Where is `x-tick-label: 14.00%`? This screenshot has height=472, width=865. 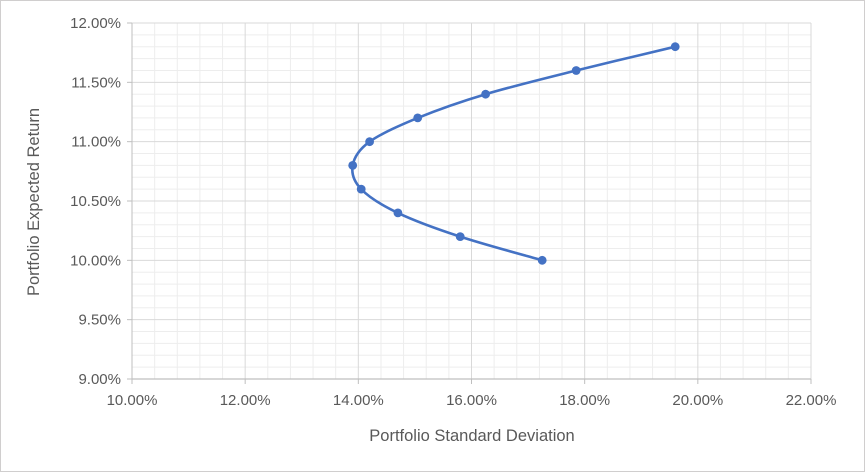 x-tick-label: 14.00% is located at coordinates (358, 400).